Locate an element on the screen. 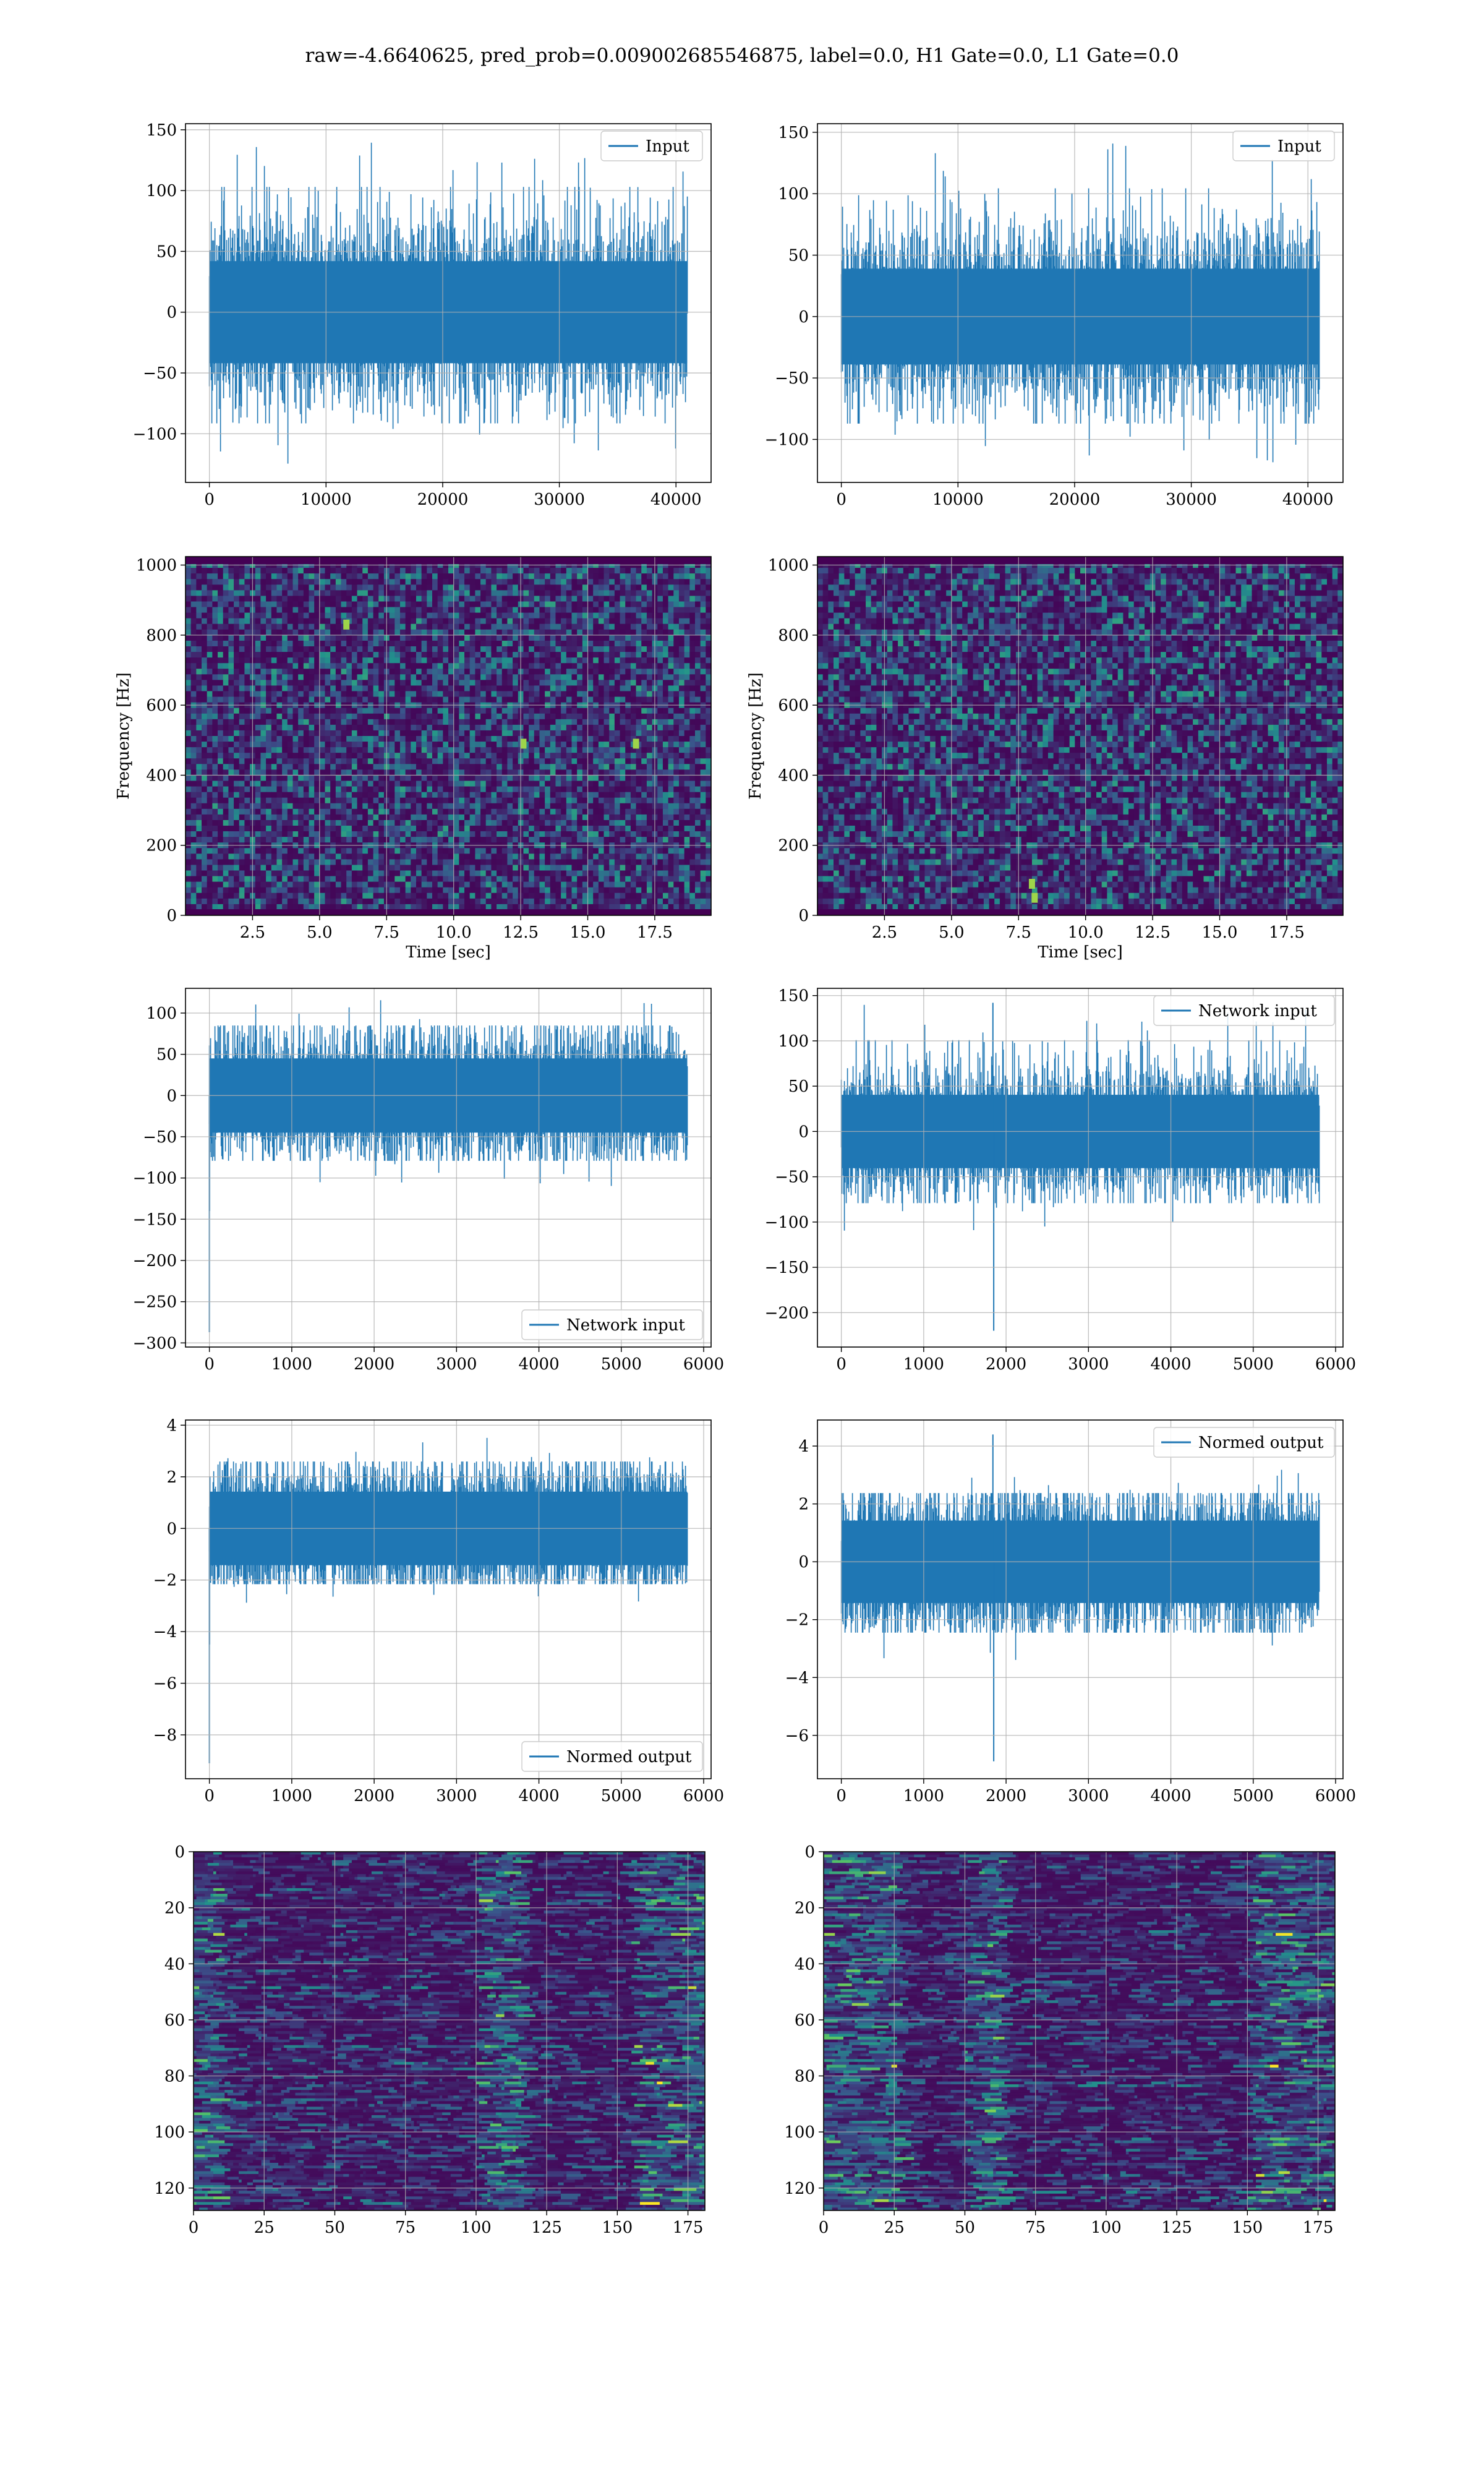  grid is located at coordinates (448, 1599).